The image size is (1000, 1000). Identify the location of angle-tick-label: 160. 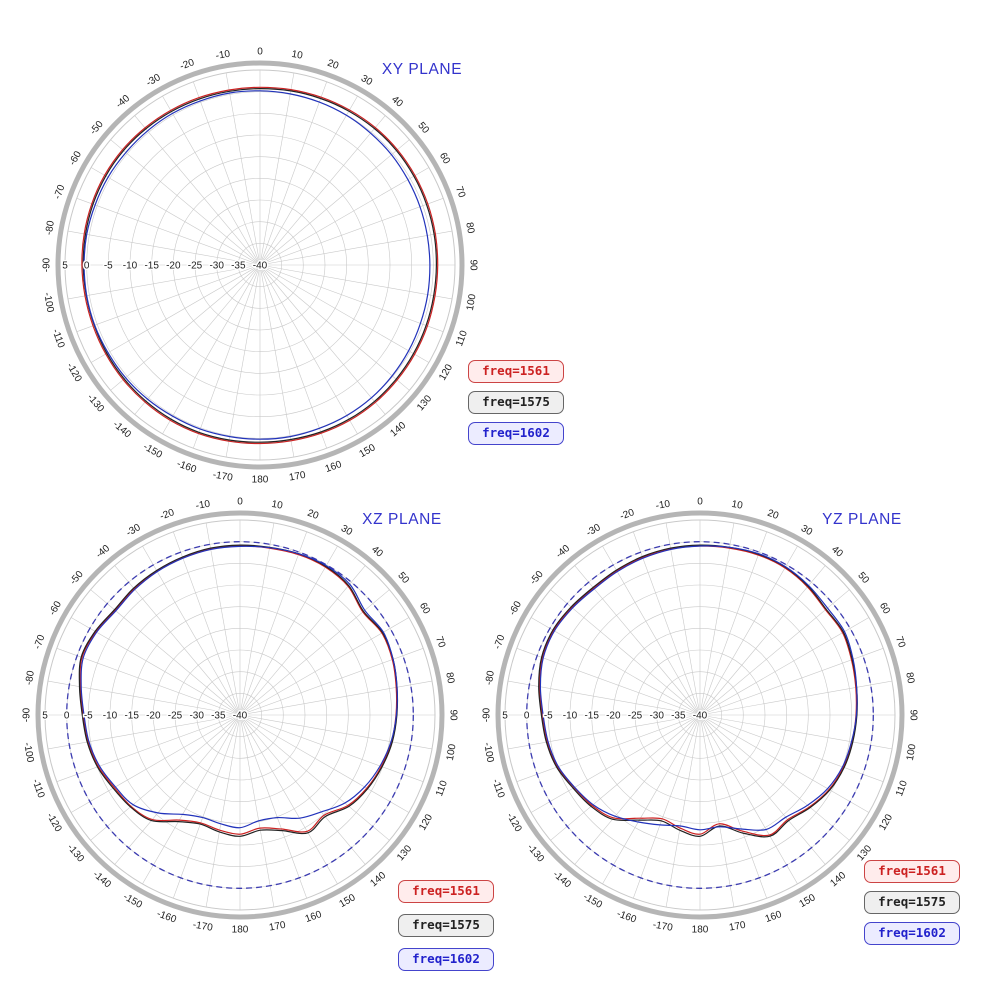
(334, 467).